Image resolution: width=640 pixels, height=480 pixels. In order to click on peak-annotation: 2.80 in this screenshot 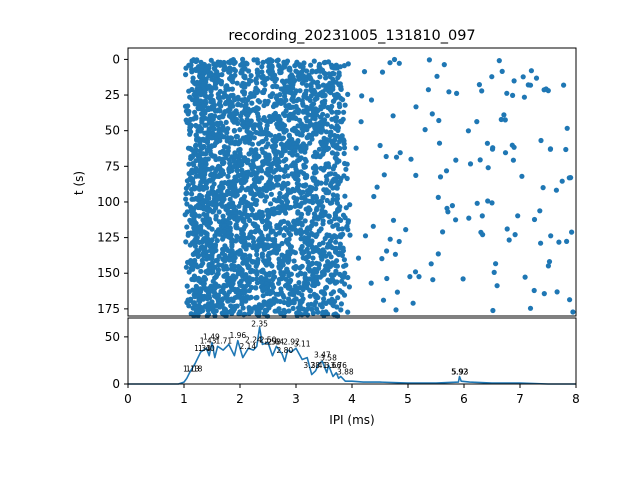, I will do `click(284, 350)`.